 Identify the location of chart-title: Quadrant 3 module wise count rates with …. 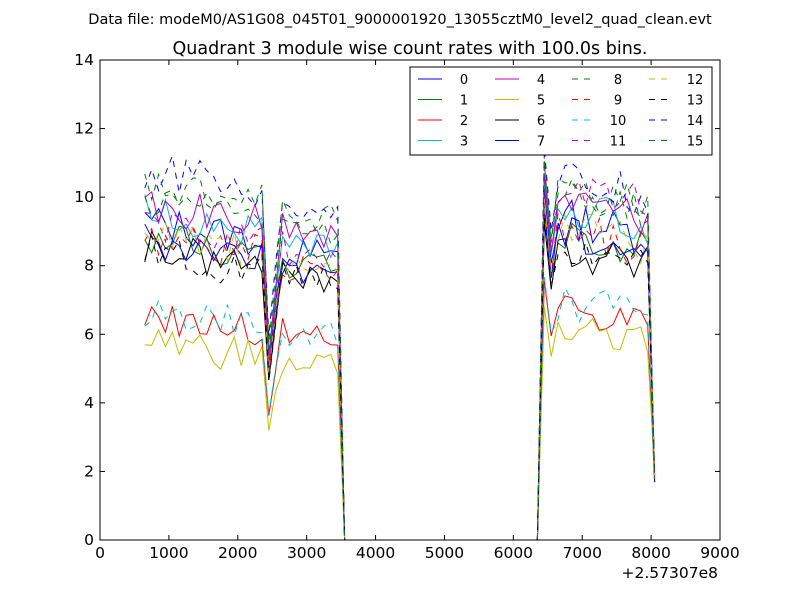
(410, 49).